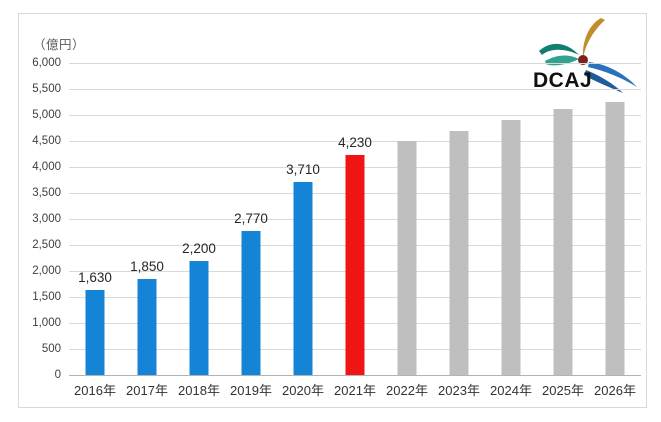 The width and height of the screenshot is (661, 422). I want to click on x-tick-label: 2023年, so click(459, 390).